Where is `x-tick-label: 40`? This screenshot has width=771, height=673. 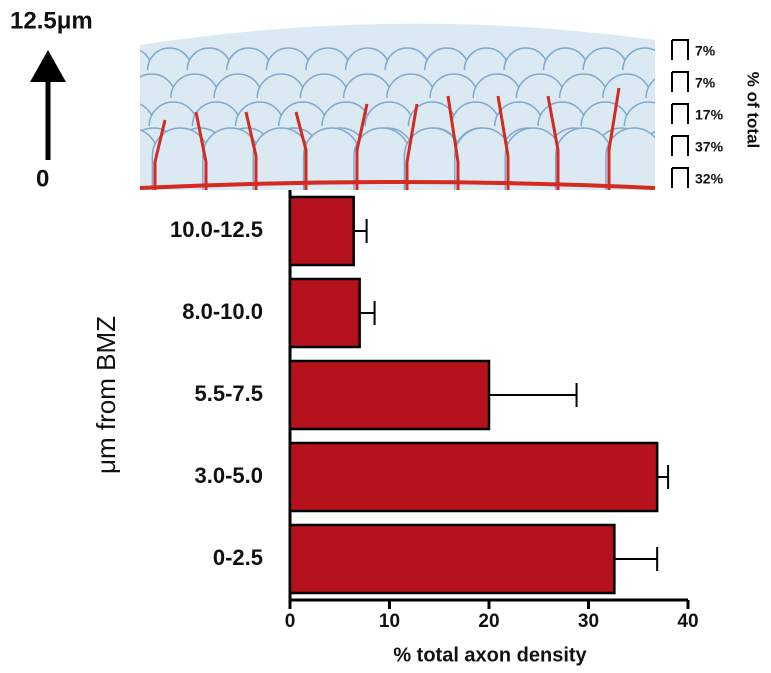
x-tick-label: 40 is located at coordinates (687, 621).